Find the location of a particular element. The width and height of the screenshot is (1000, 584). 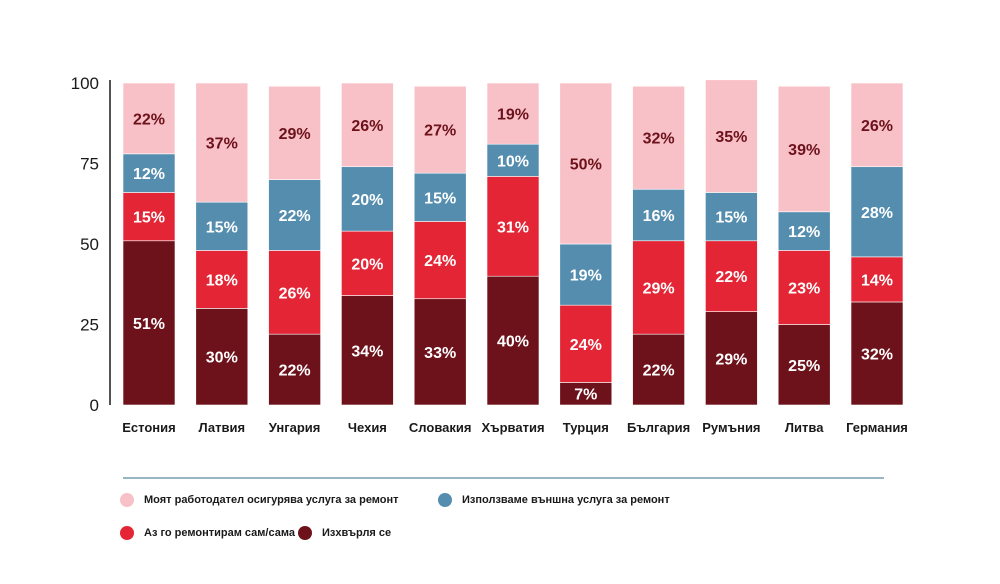

data-label: 35% is located at coordinates (731, 137).